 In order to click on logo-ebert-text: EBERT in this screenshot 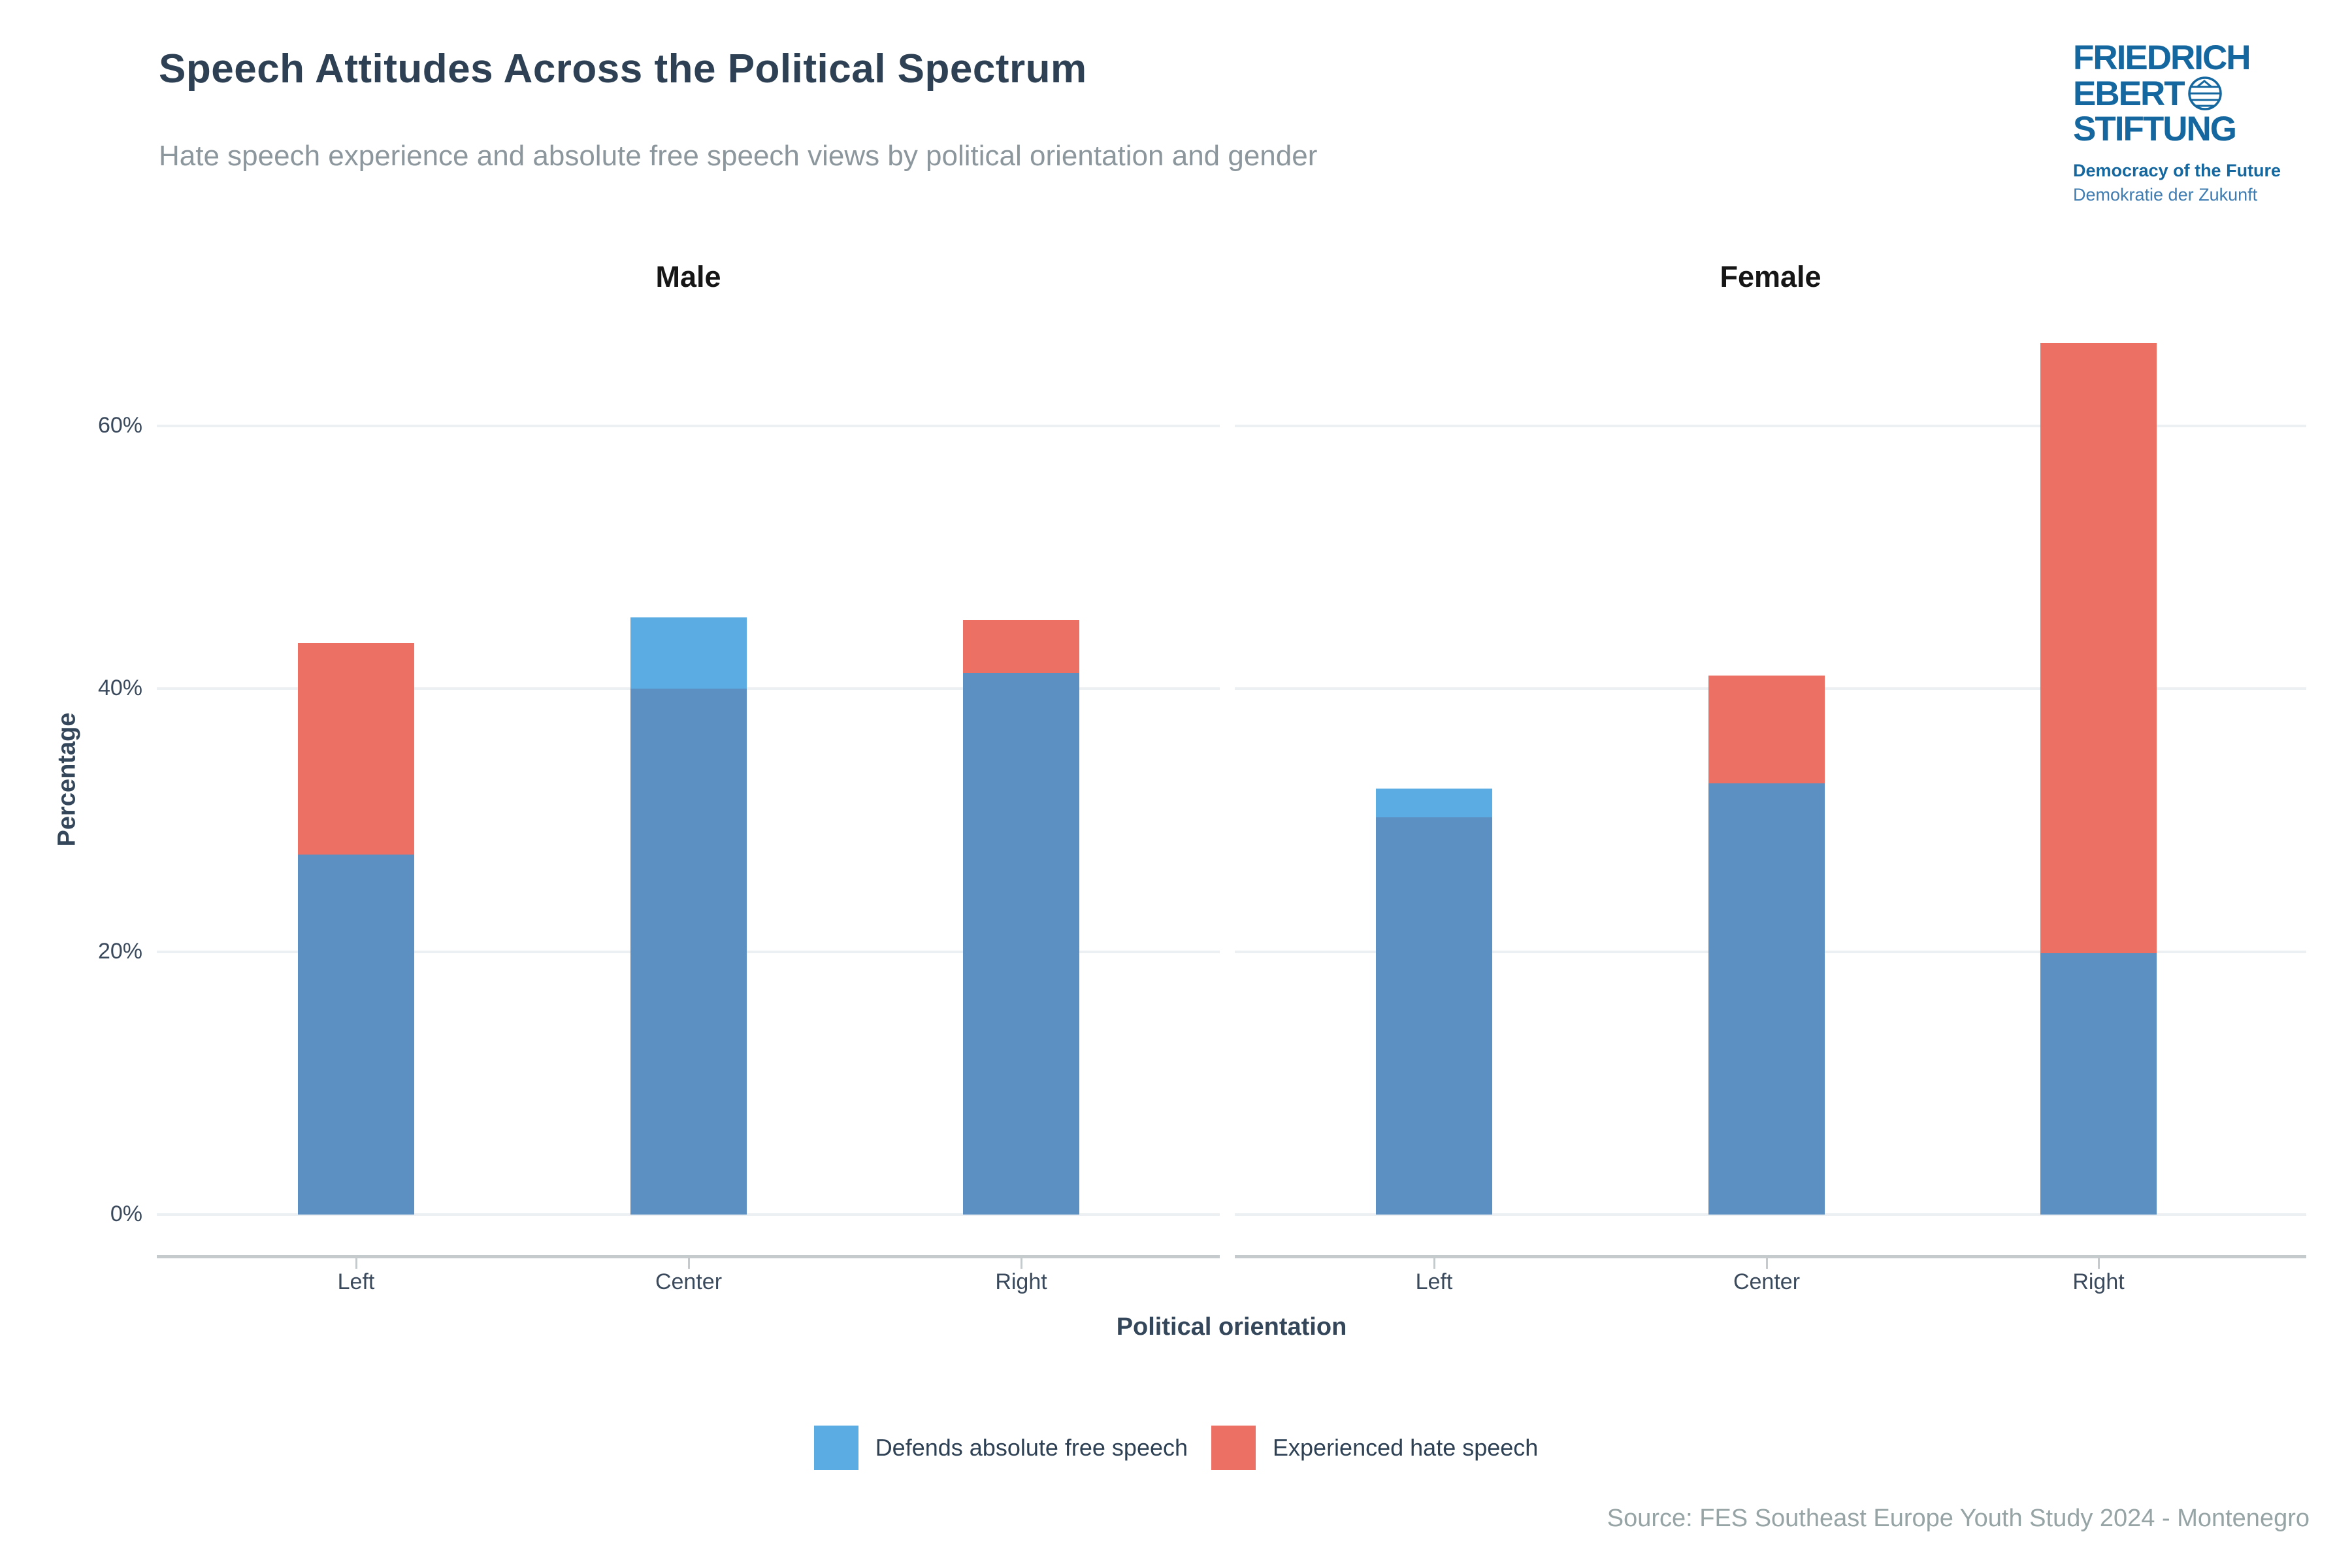, I will do `click(2129, 93)`.